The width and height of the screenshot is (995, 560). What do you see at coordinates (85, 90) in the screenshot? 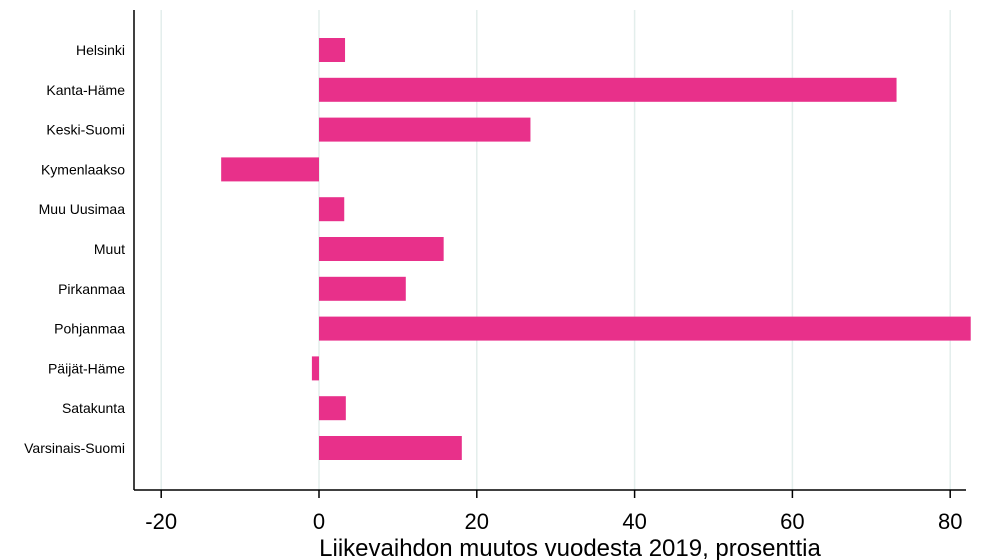
I see `category-label: Kanta-Häme` at bounding box center [85, 90].